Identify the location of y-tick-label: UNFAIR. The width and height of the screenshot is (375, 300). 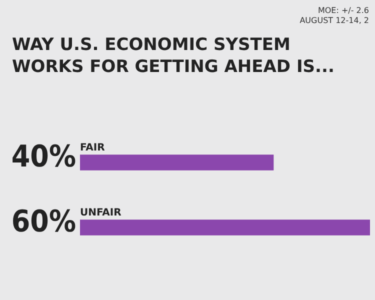
(101, 213).